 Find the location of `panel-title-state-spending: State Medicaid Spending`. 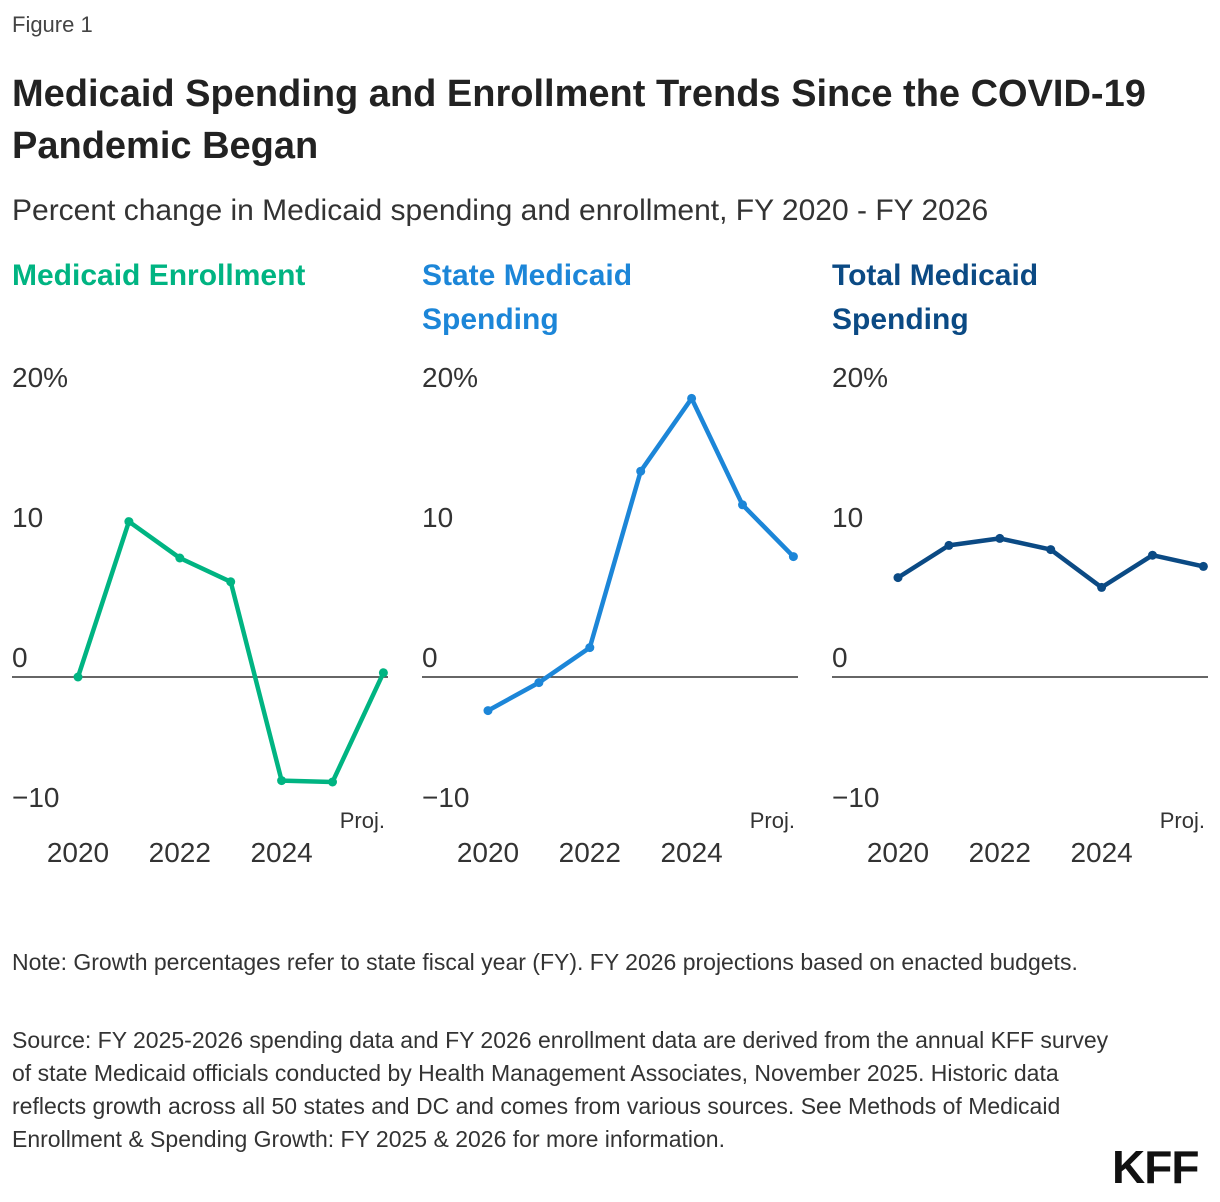

panel-title-state-spending: State Medicaid Spending is located at coordinates (527, 297).